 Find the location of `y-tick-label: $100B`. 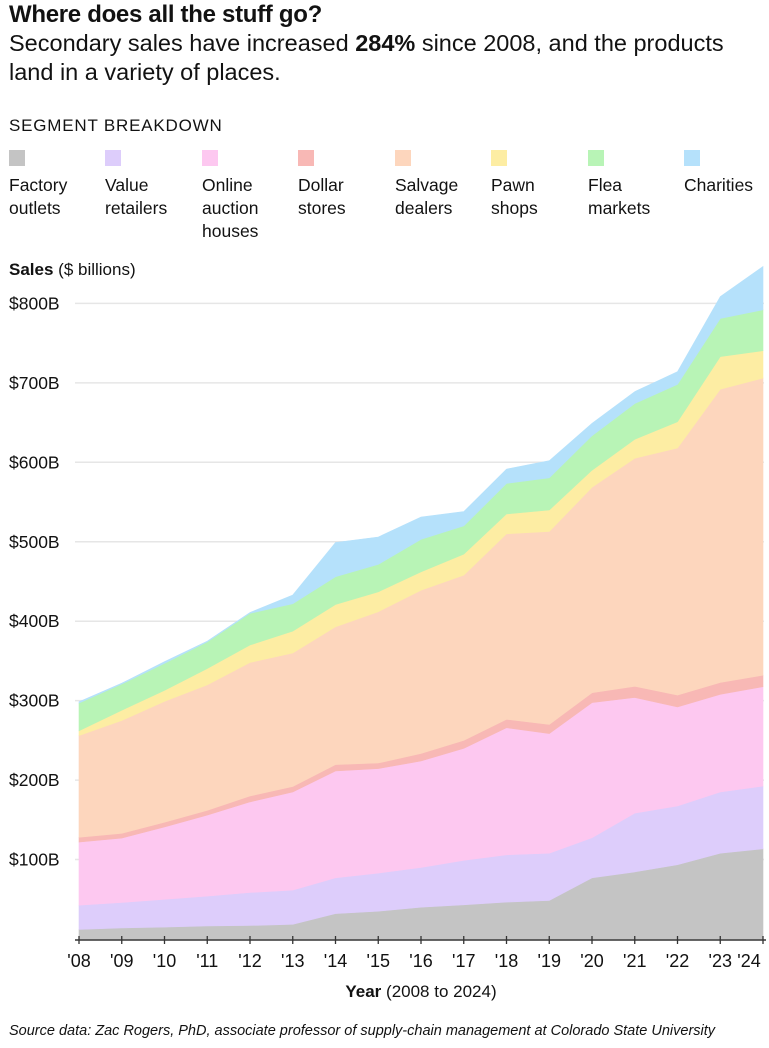

y-tick-label: $100B is located at coordinates (34, 860).